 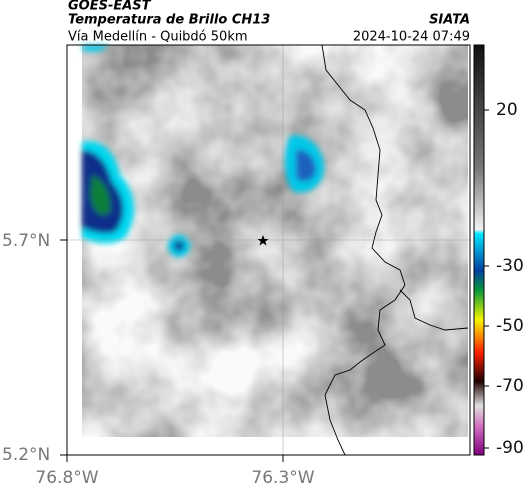 What do you see at coordinates (26, 241) in the screenshot?
I see `y-tick-label: 5.7°N` at bounding box center [26, 241].